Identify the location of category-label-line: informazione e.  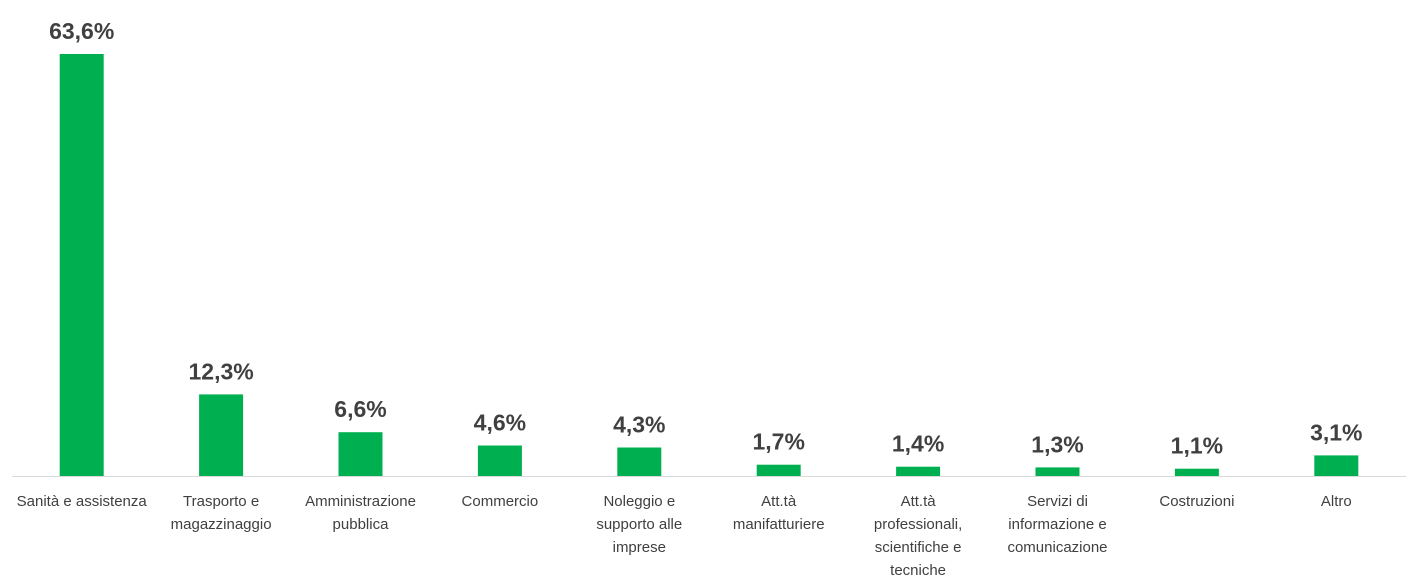
(1057, 524).